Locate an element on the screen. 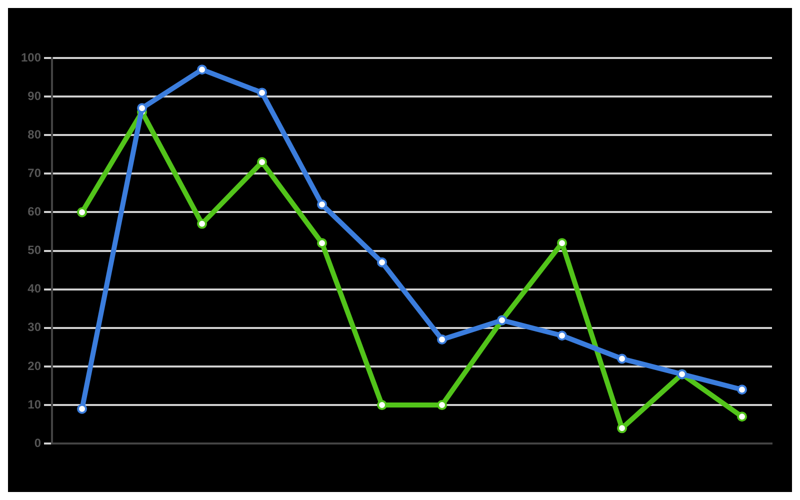 The width and height of the screenshot is (800, 500). y-tick-label: 90 is located at coordinates (35, 95).